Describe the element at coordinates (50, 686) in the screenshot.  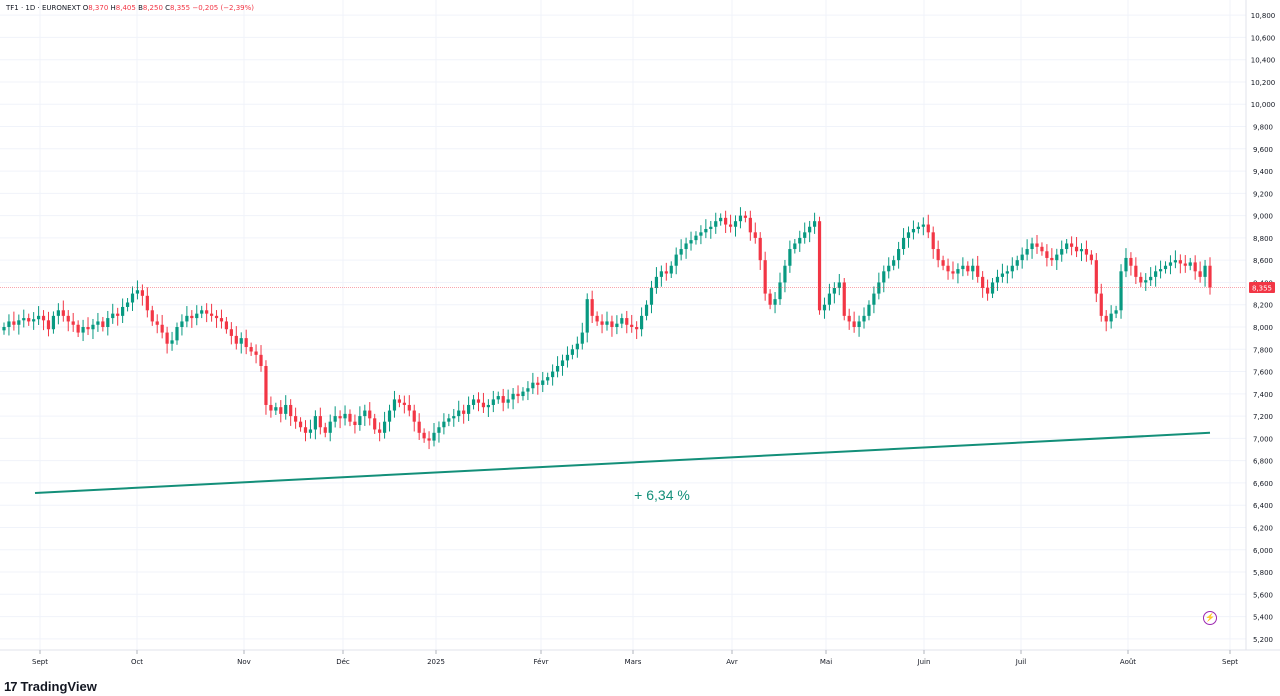
I see `tradingview-brand: 17 TradingView` at that location.